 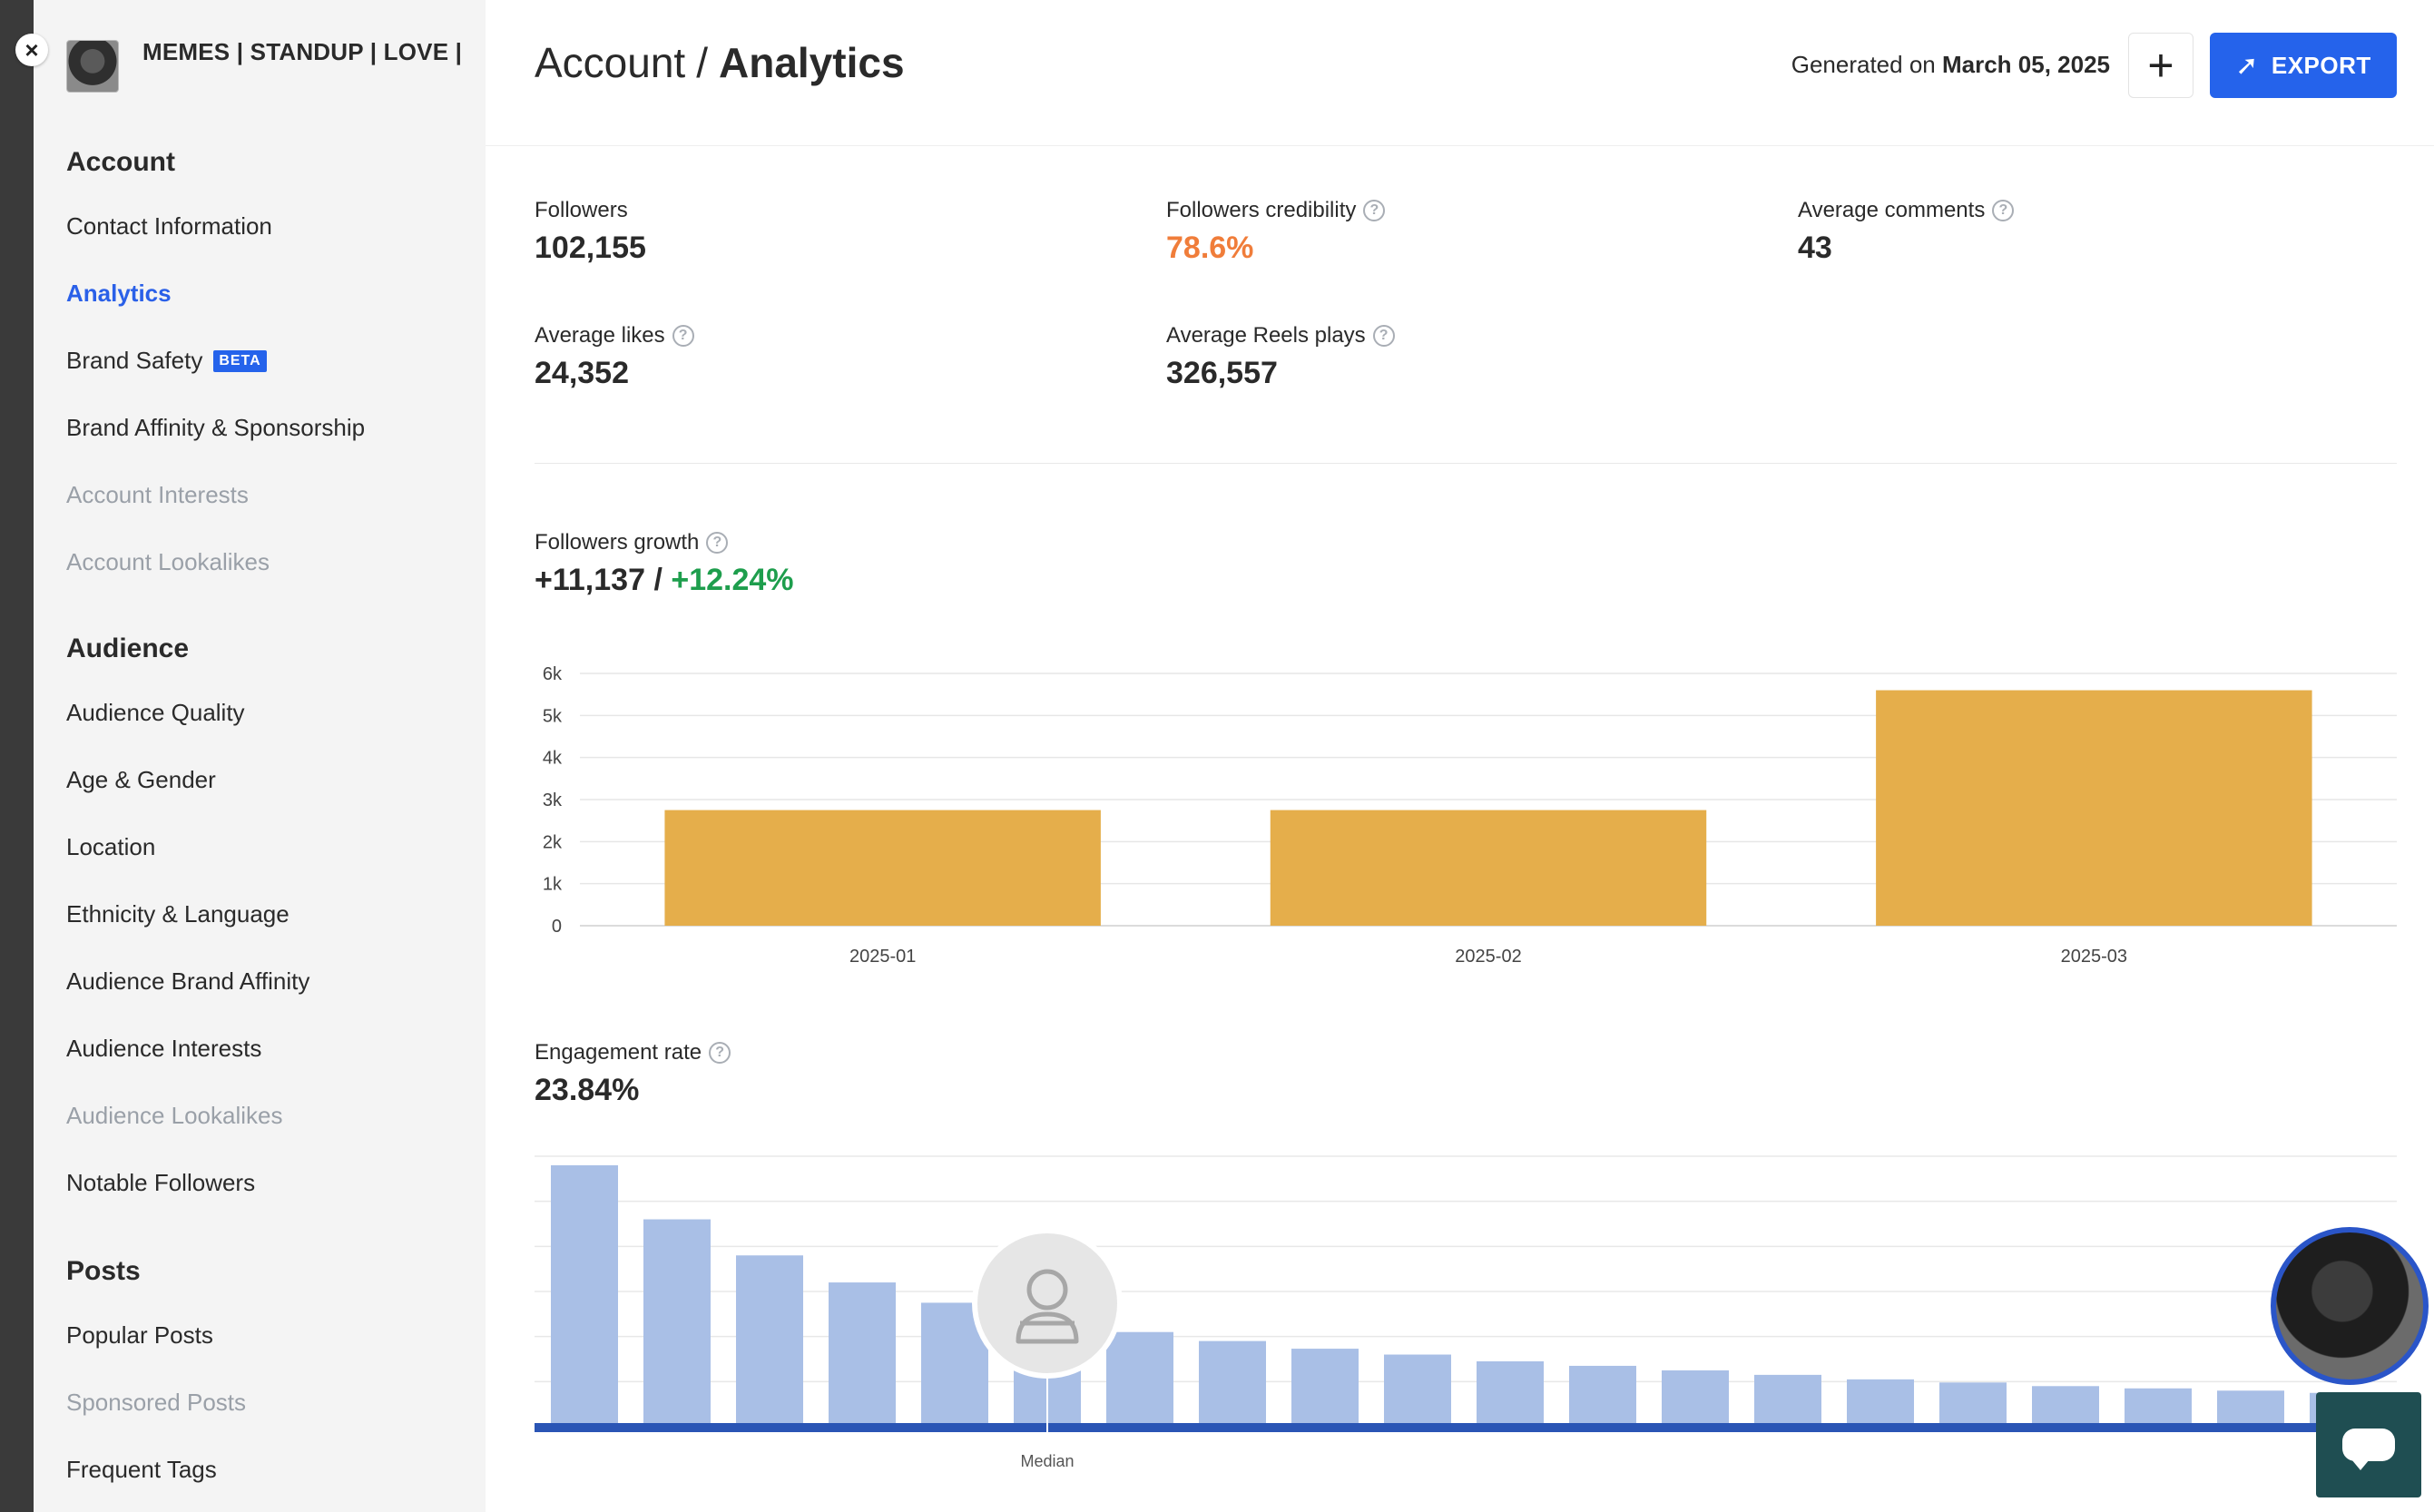 I want to click on sidebar-item-sponsored-posts: Sponsored Posts, so click(x=156, y=1402).